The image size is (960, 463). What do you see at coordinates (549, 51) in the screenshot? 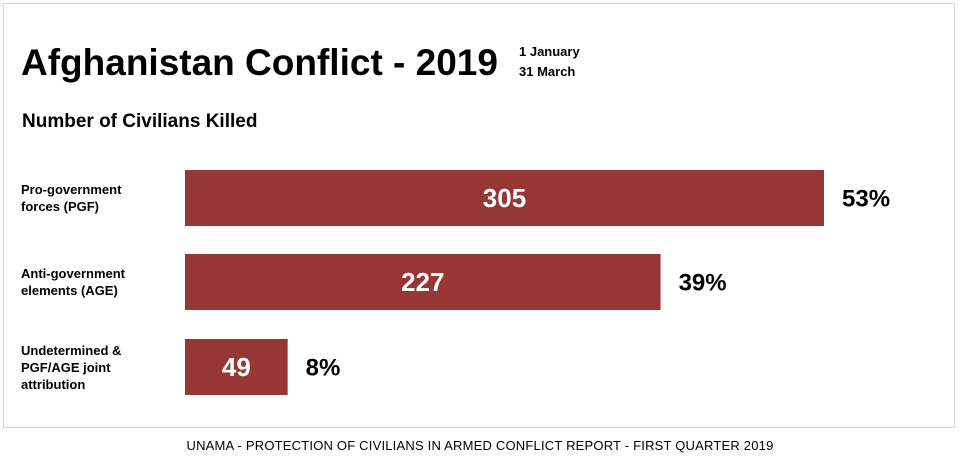
I see `date-line: 1 January` at bounding box center [549, 51].